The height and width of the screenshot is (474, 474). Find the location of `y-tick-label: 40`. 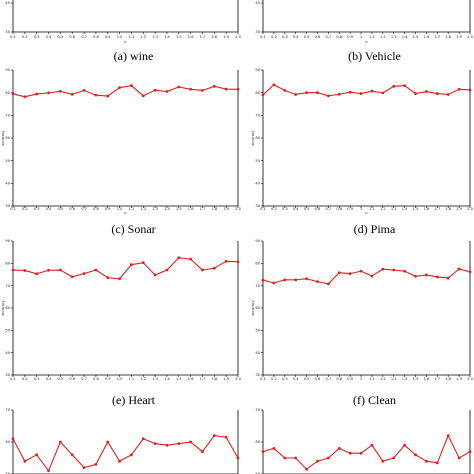

y-tick-label: 40 is located at coordinates (7, 353).